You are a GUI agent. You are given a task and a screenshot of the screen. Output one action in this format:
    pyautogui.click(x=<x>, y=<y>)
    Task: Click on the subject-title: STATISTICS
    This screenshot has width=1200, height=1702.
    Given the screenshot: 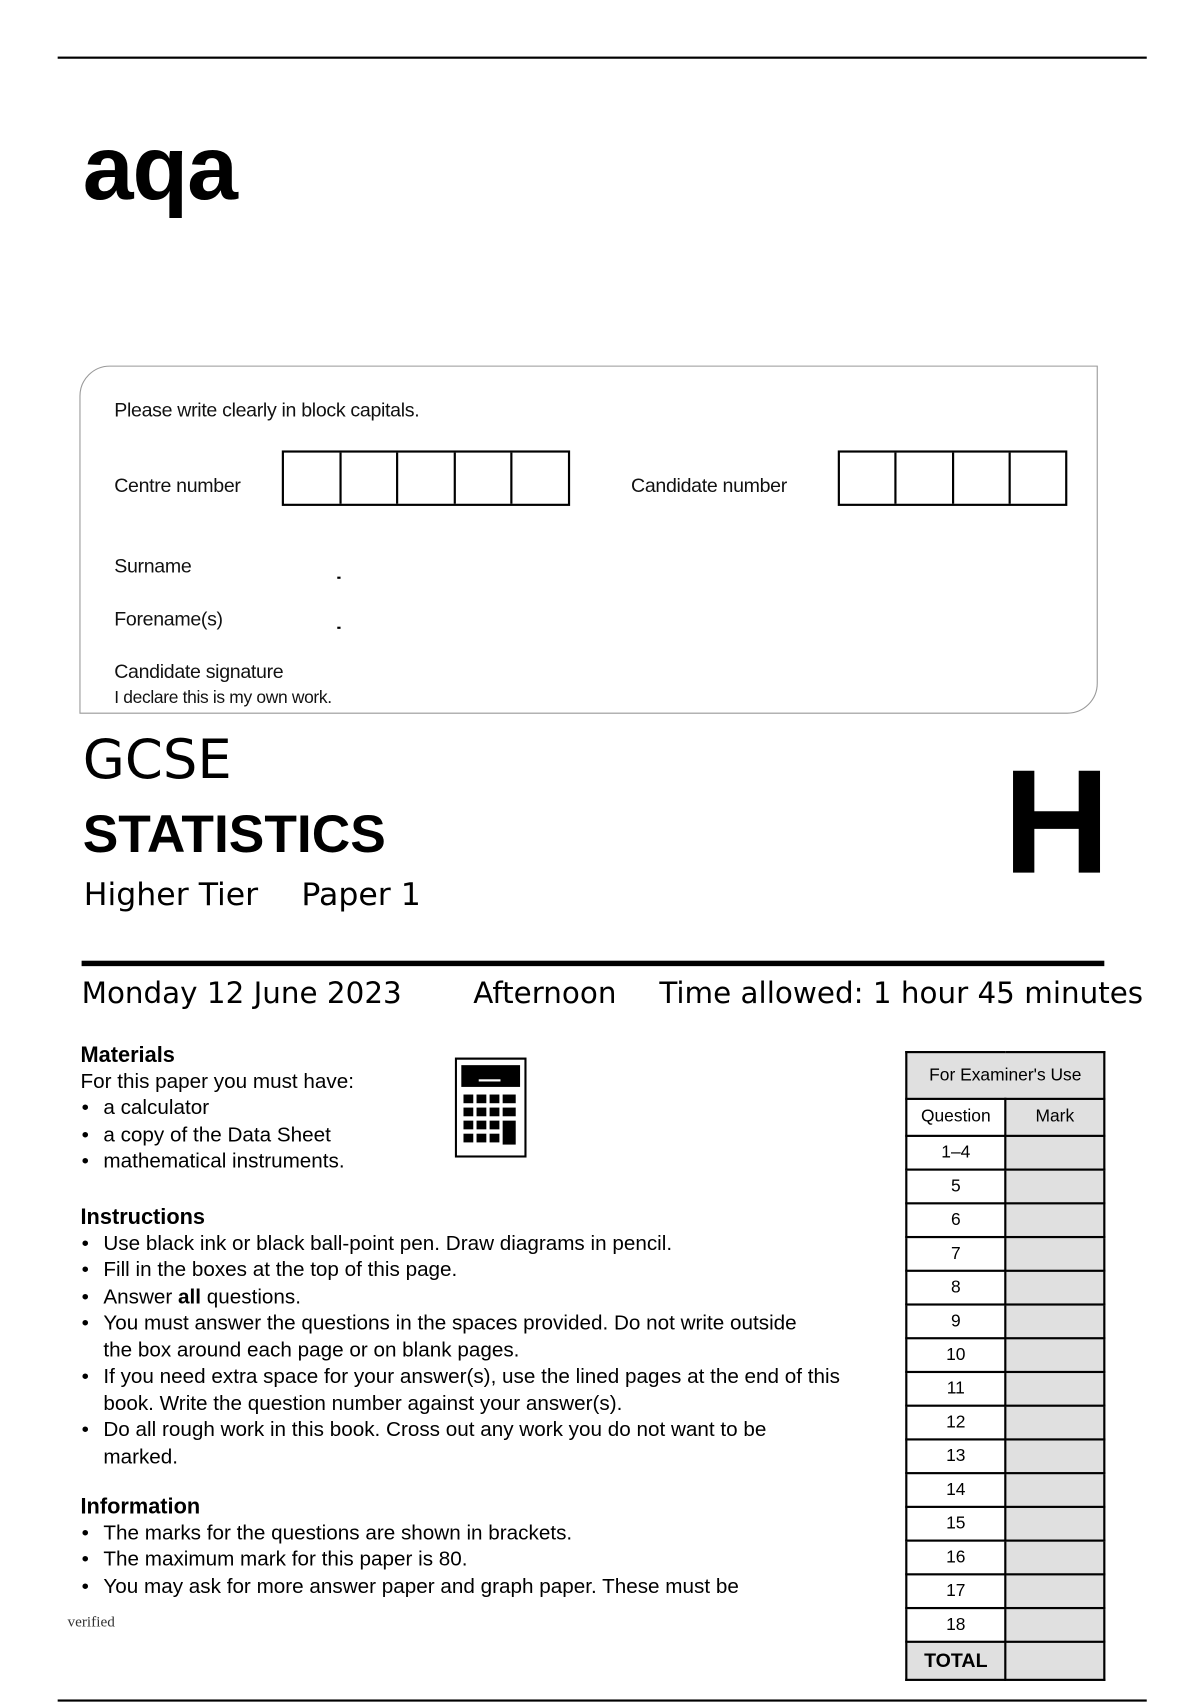 What is the action you would take?
    pyautogui.click(x=234, y=834)
    